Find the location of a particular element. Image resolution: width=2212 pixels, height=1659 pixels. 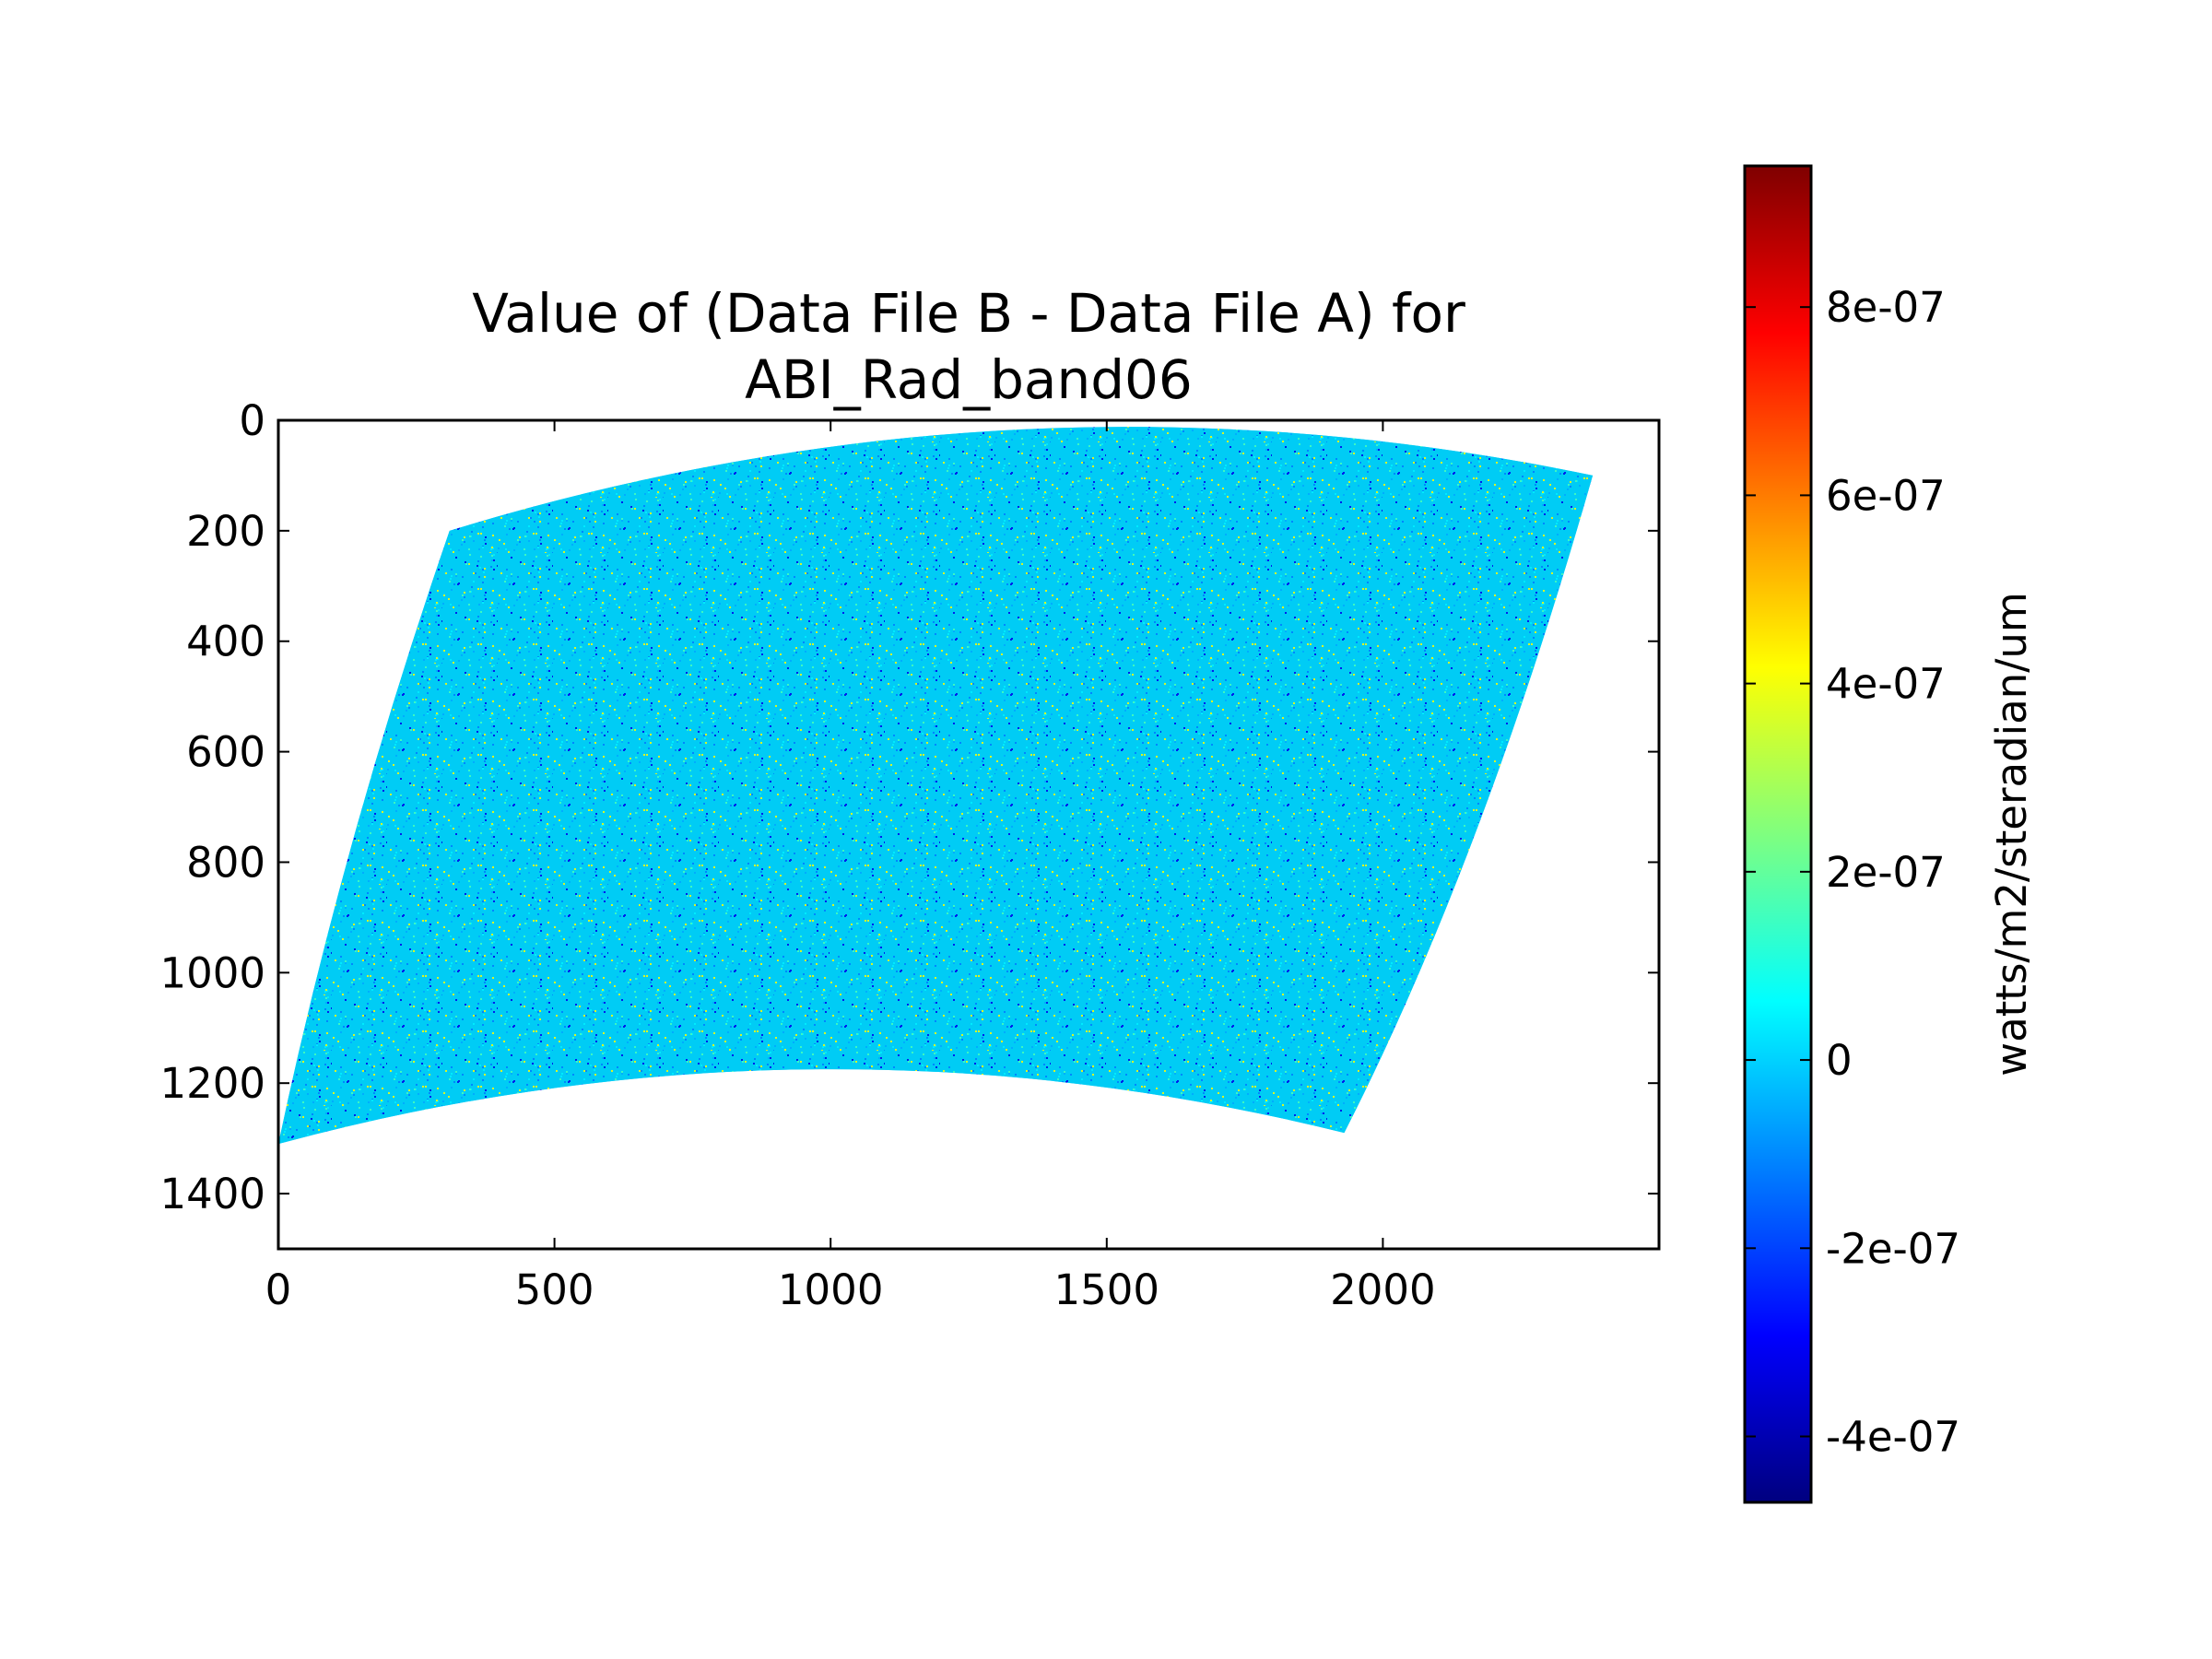

y-tick-label: 0 is located at coordinates (252, 420).